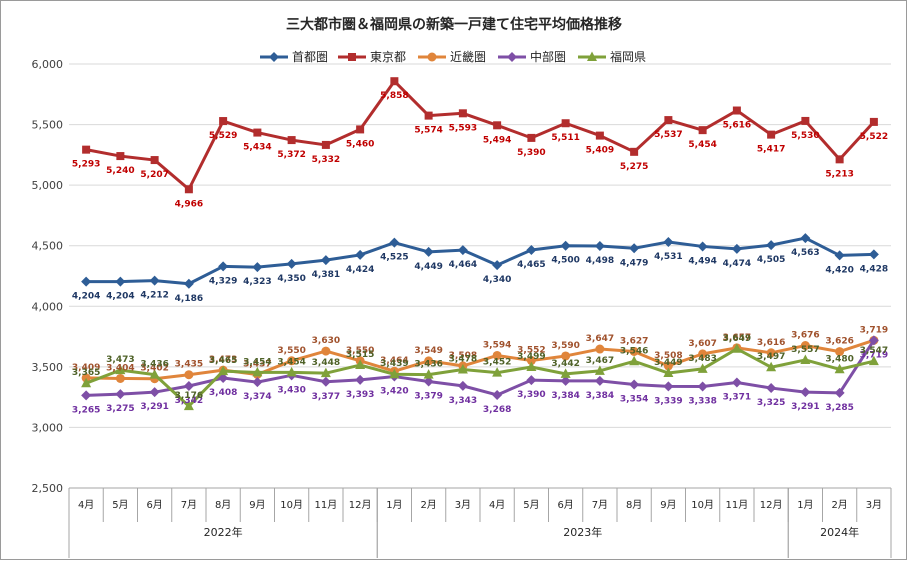 The width and height of the screenshot is (907, 561). I want to click on x-tick-label: 11月, so click(326, 505).